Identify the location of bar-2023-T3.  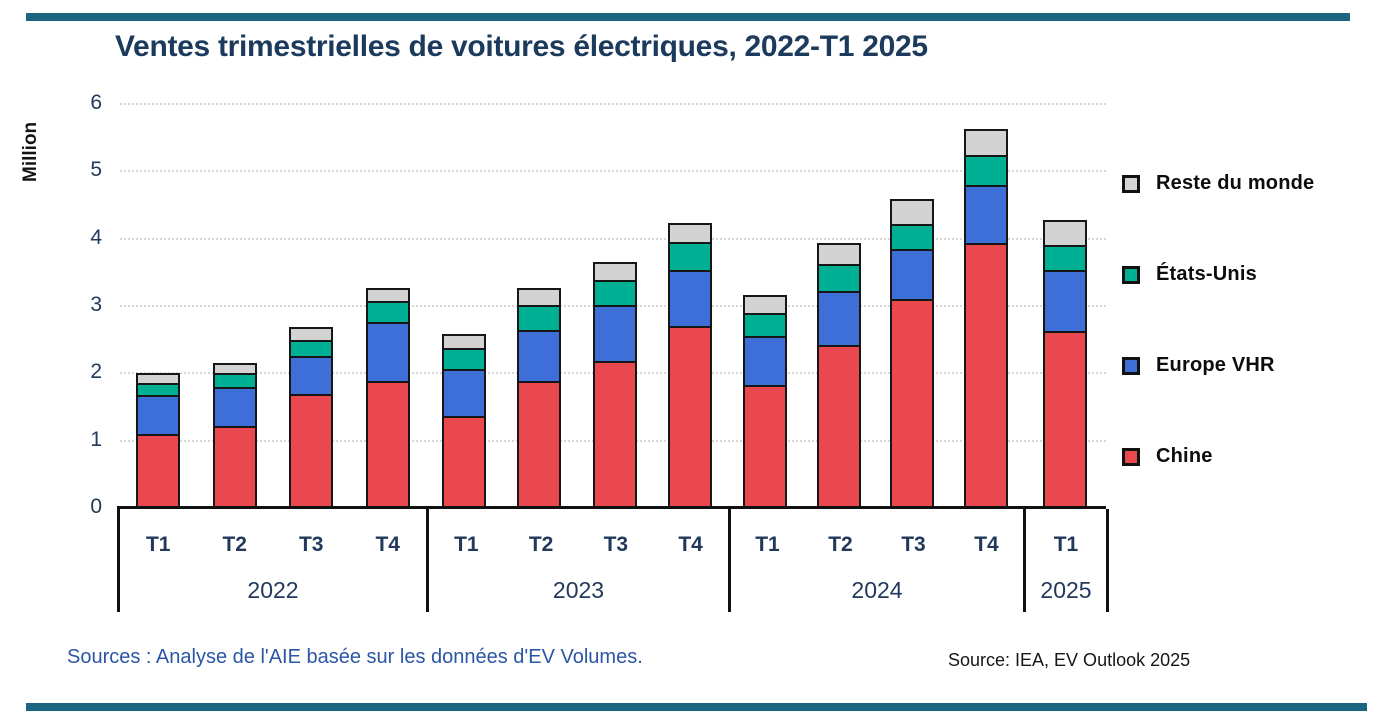
(614, 385).